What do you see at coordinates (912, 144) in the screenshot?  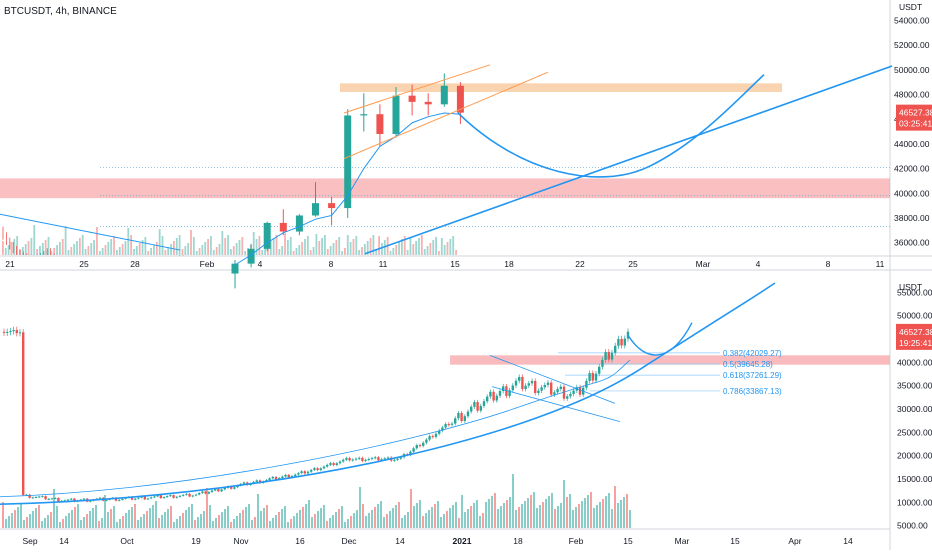 I see `price-tick-label: 44000.00` at bounding box center [912, 144].